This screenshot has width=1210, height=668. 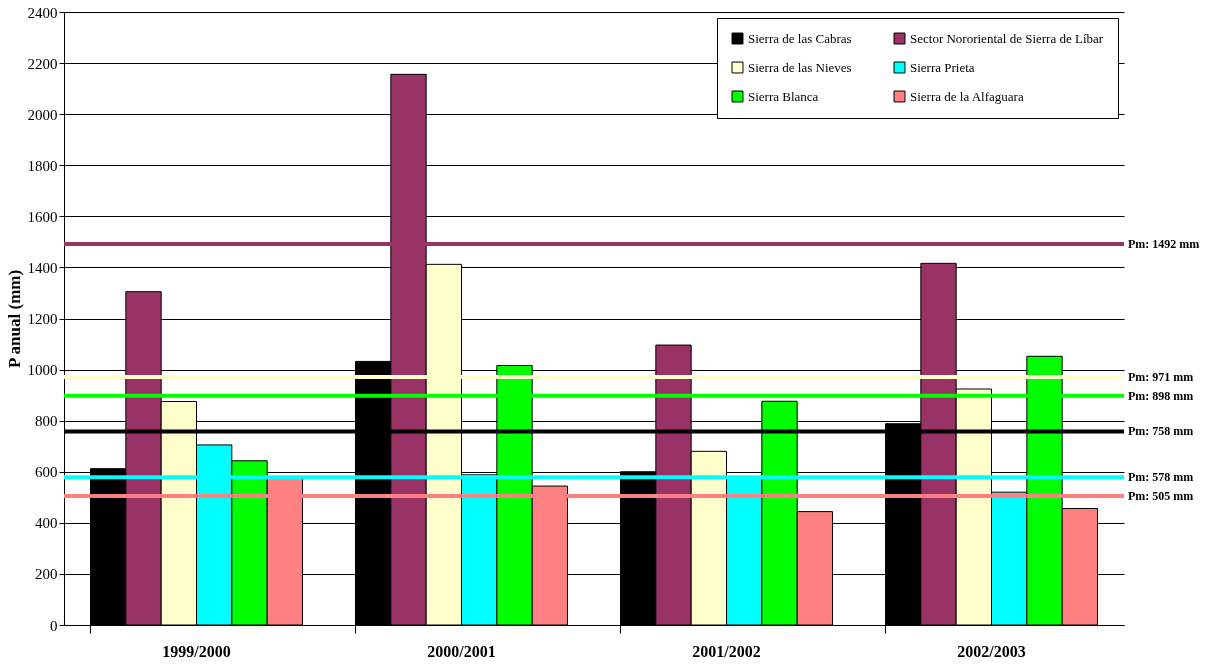 What do you see at coordinates (42, 370) in the screenshot?
I see `y-tick-label: 1000` at bounding box center [42, 370].